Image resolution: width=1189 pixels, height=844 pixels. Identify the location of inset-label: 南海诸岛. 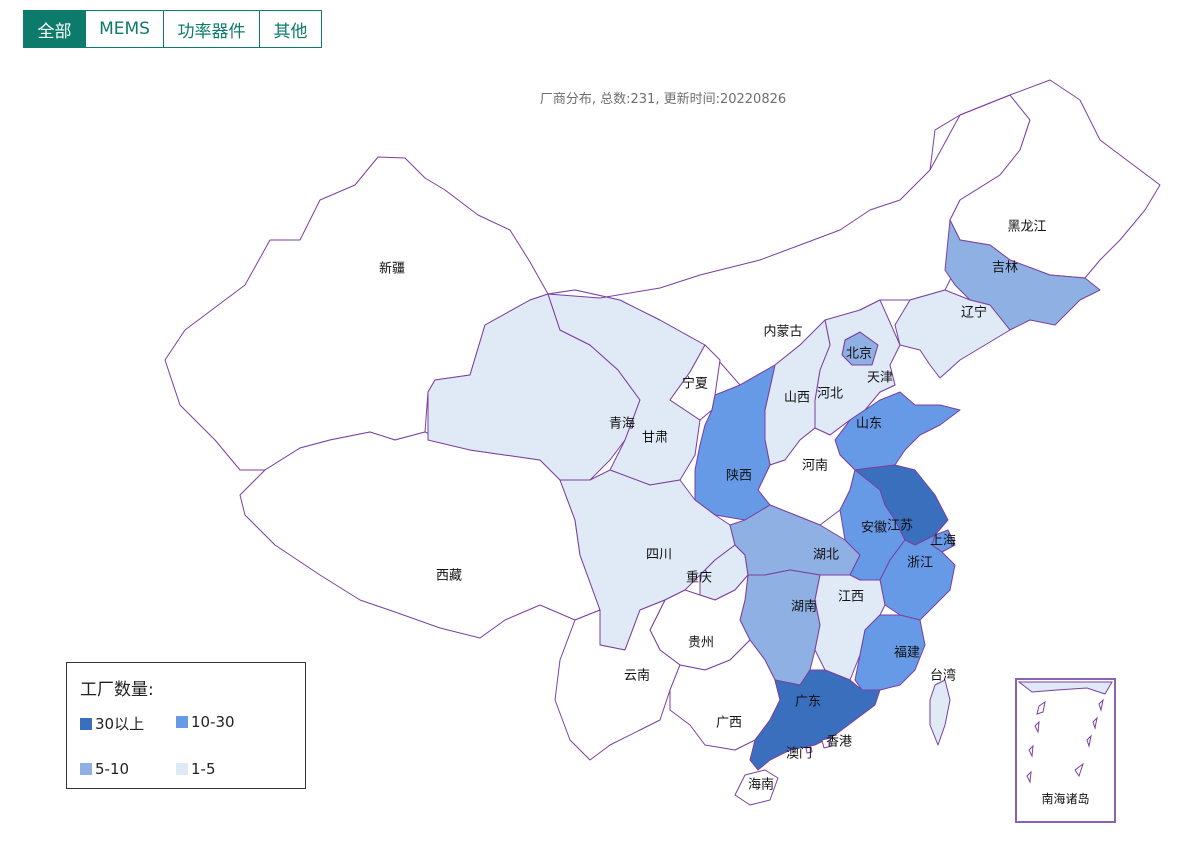
(1065, 799).